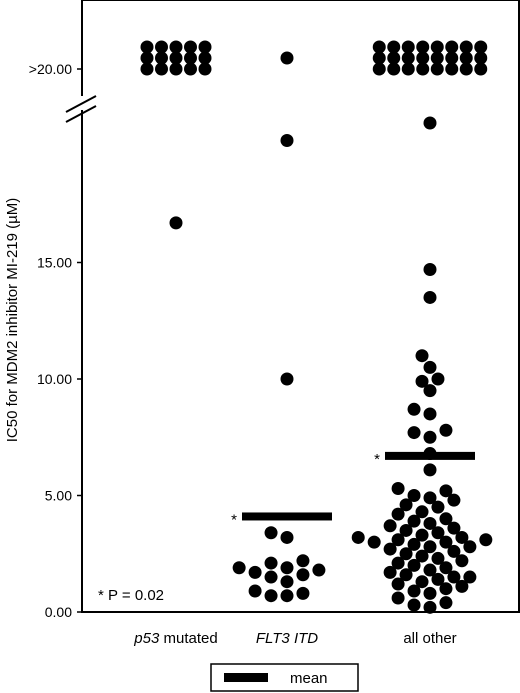  I want to click on axis-break, so click(81, 109).